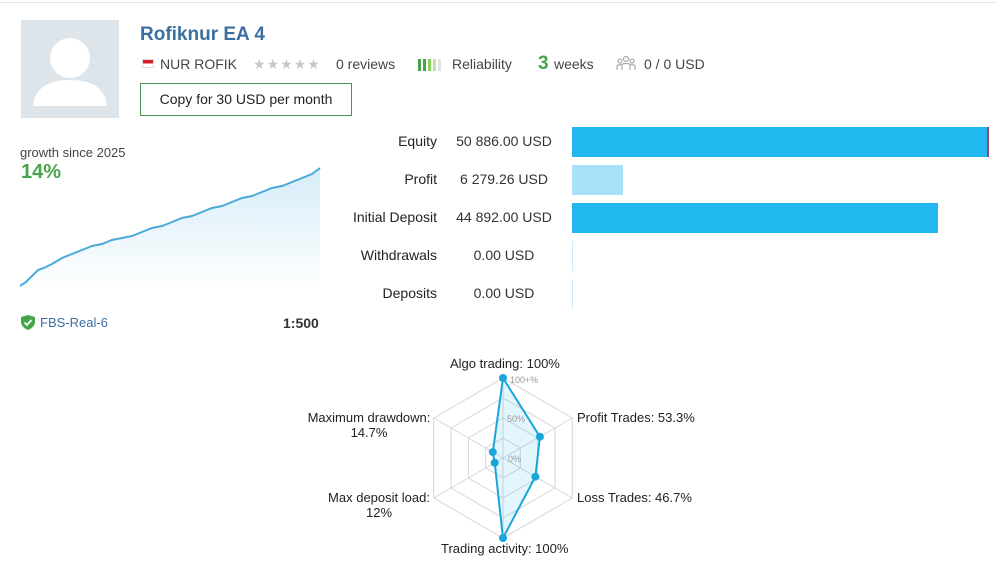 The image size is (997, 578). What do you see at coordinates (369, 417) in the screenshot?
I see `max-drawdown-title: Maximum drawdown:` at bounding box center [369, 417].